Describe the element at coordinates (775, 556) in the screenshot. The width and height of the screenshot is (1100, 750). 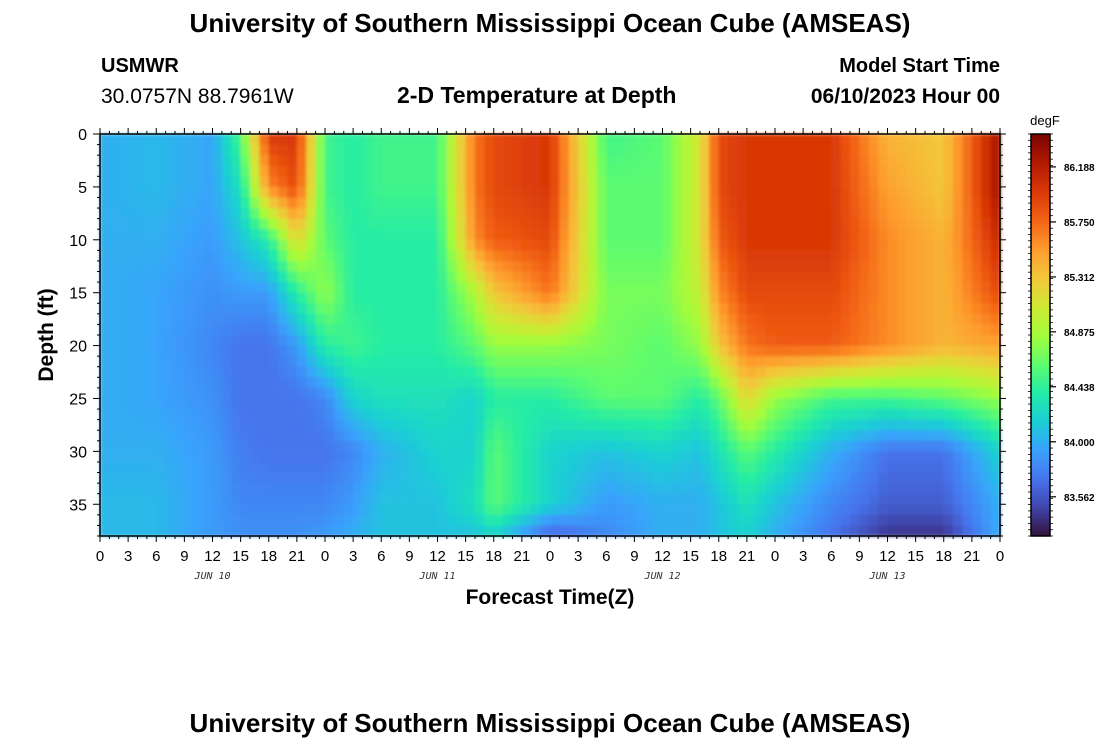
I see `x-tick-label: 0` at that location.